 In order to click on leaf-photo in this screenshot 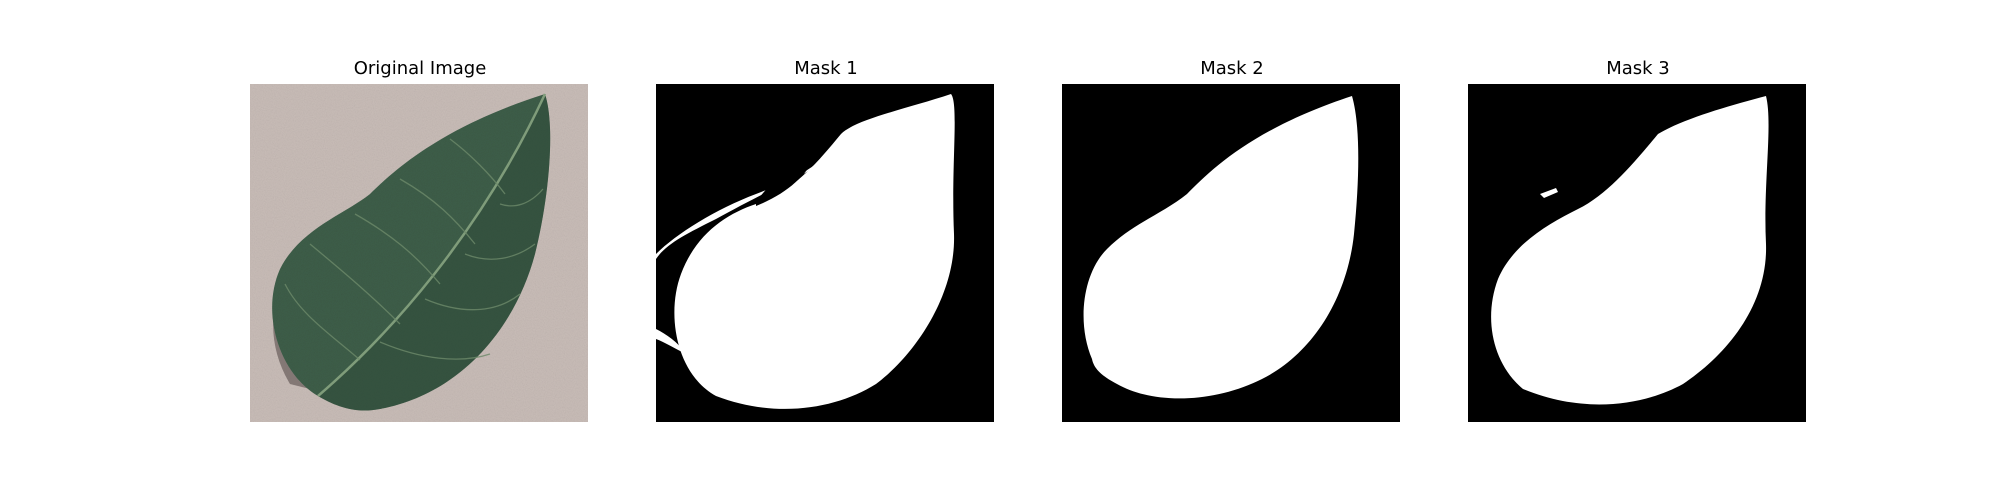, I will do `click(419, 253)`.